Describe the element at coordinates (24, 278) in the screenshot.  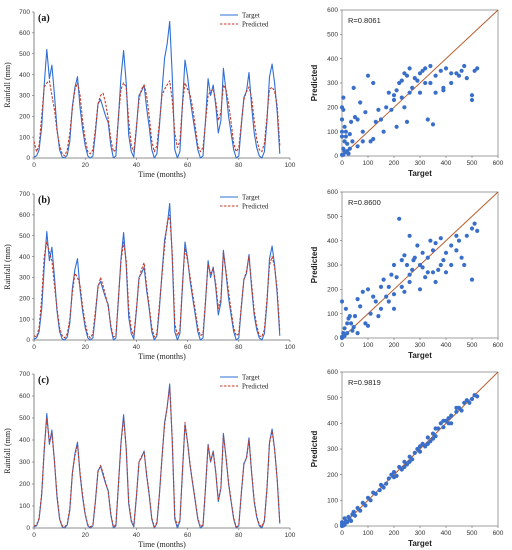
I see `y-tick-label: 300` at that location.